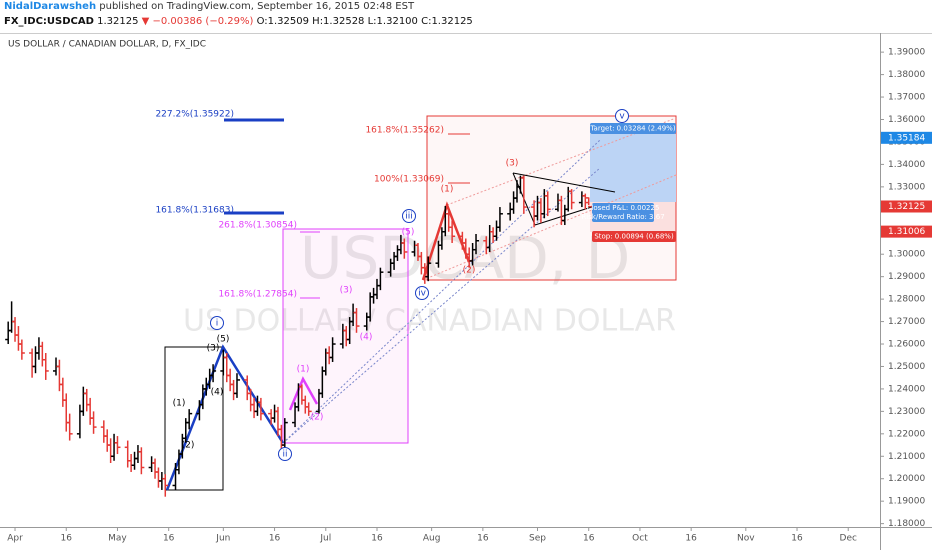 Image resolution: width=932 pixels, height=550 pixels. I want to click on stop-tag, so click(634, 236).